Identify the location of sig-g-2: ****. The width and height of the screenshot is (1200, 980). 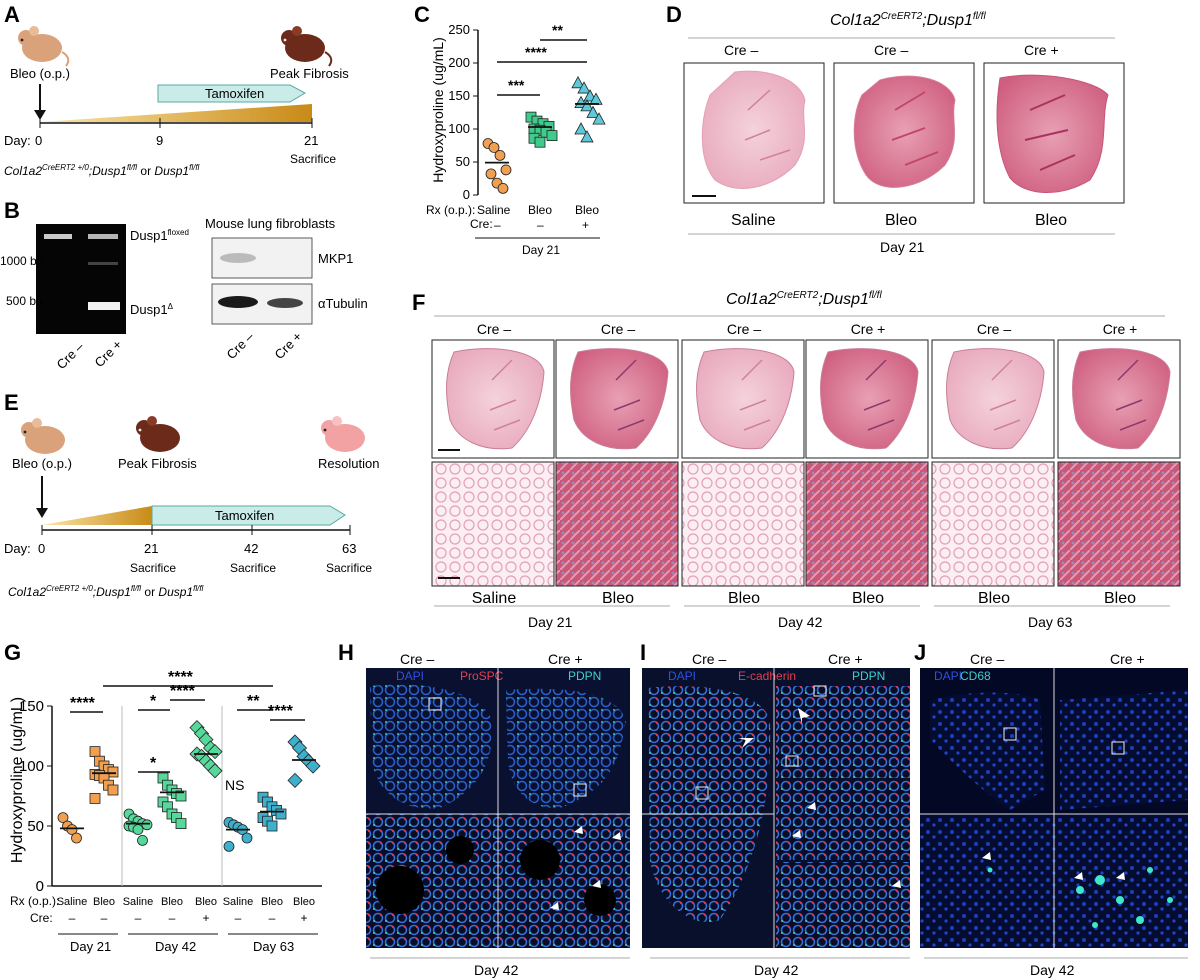
(83, 703).